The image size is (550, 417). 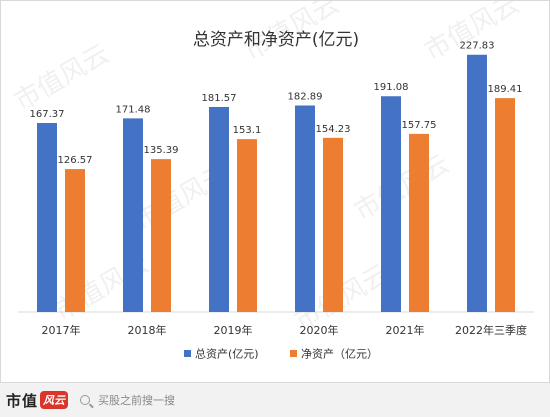 I want to click on brand-name: 市值, so click(x=22, y=400).